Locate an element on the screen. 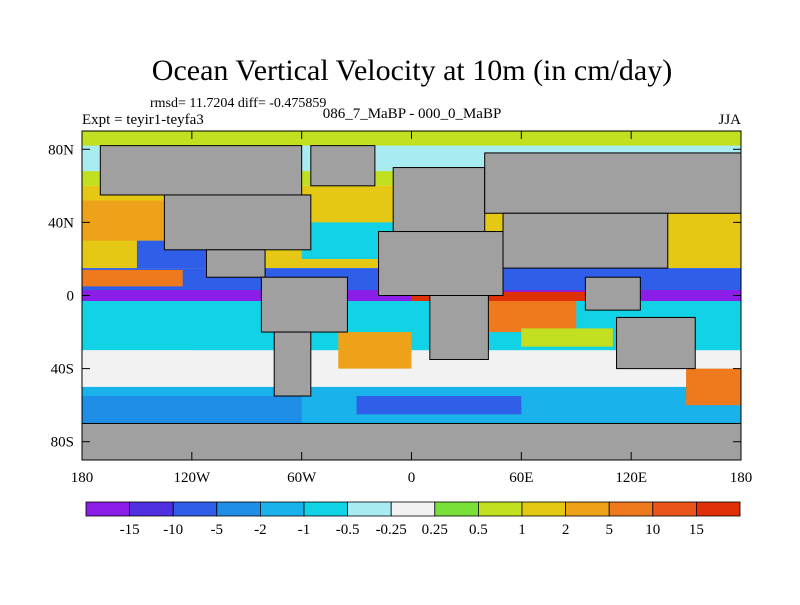  x-tick-label: 60E is located at coordinates (521, 478).